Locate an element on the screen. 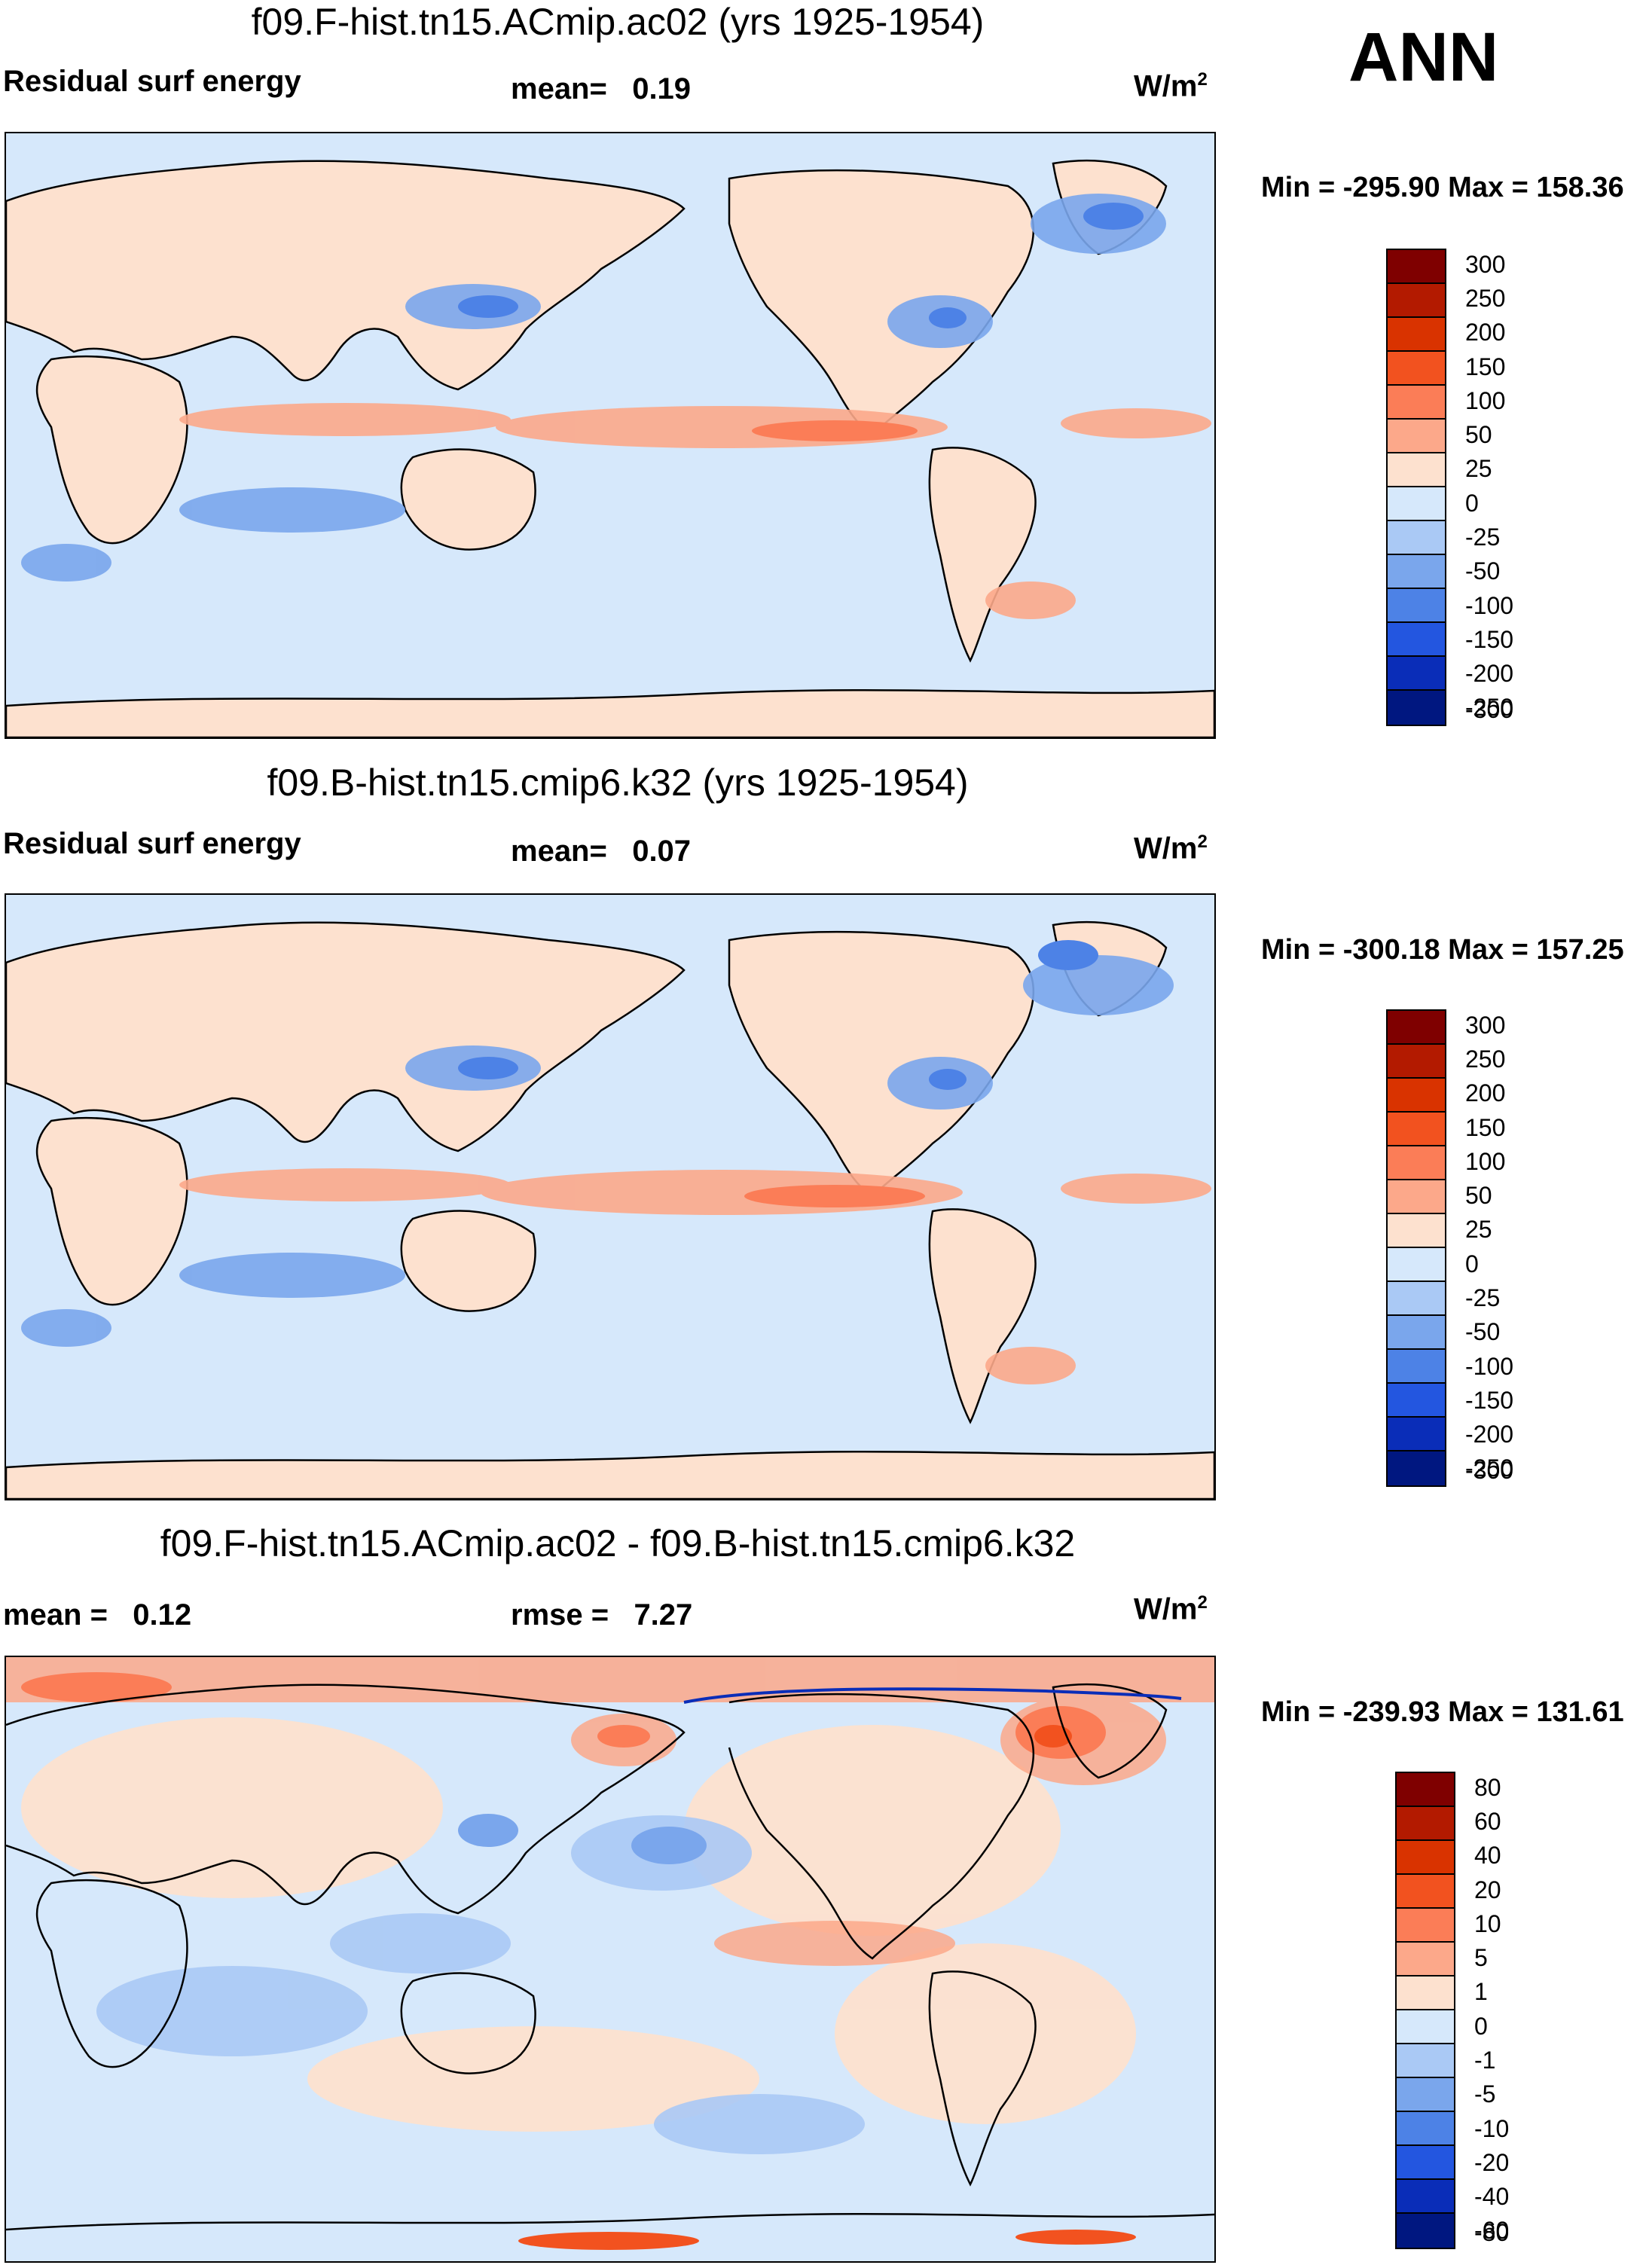  colorbar-tick-label: 1 is located at coordinates (1481, 1992).